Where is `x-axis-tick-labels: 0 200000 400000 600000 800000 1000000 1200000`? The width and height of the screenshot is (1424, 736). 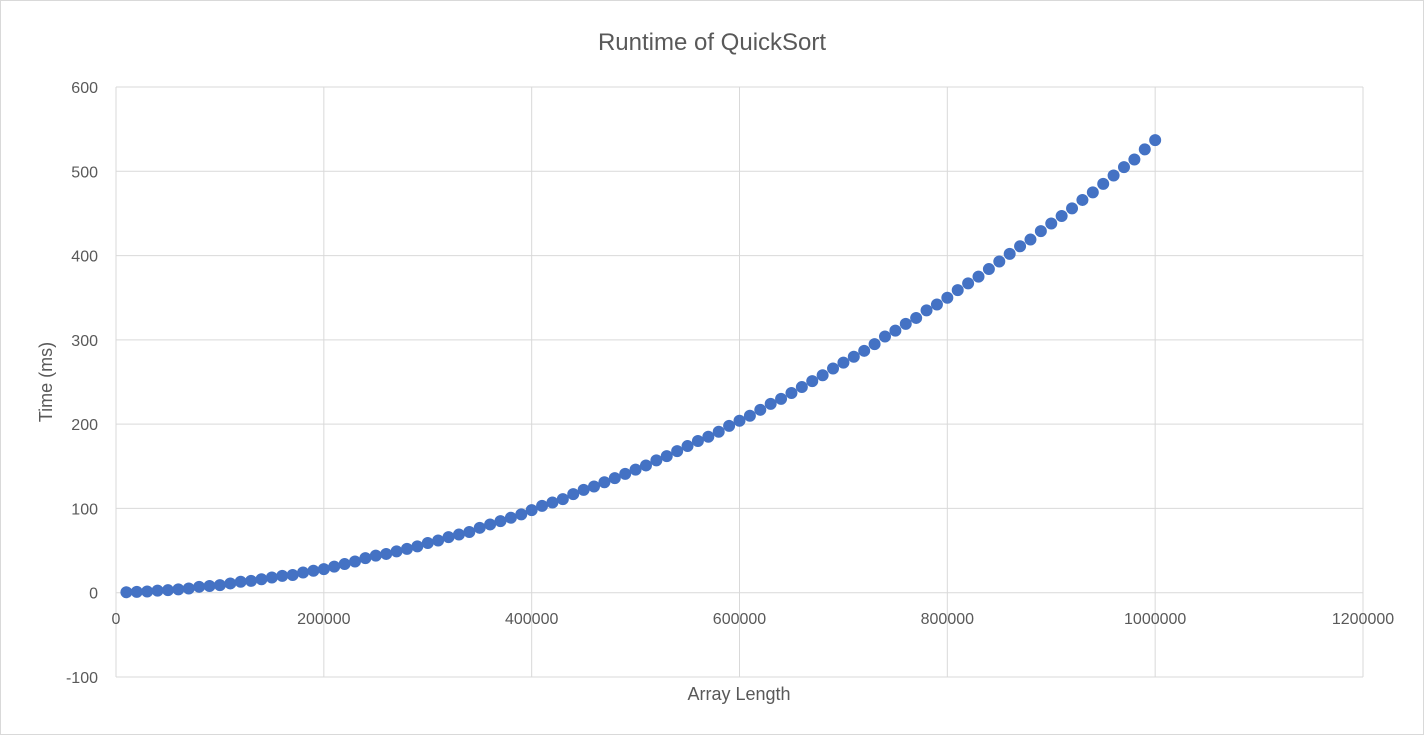 x-axis-tick-labels: 0 200000 400000 600000 800000 1000000 1200000 is located at coordinates (753, 619).